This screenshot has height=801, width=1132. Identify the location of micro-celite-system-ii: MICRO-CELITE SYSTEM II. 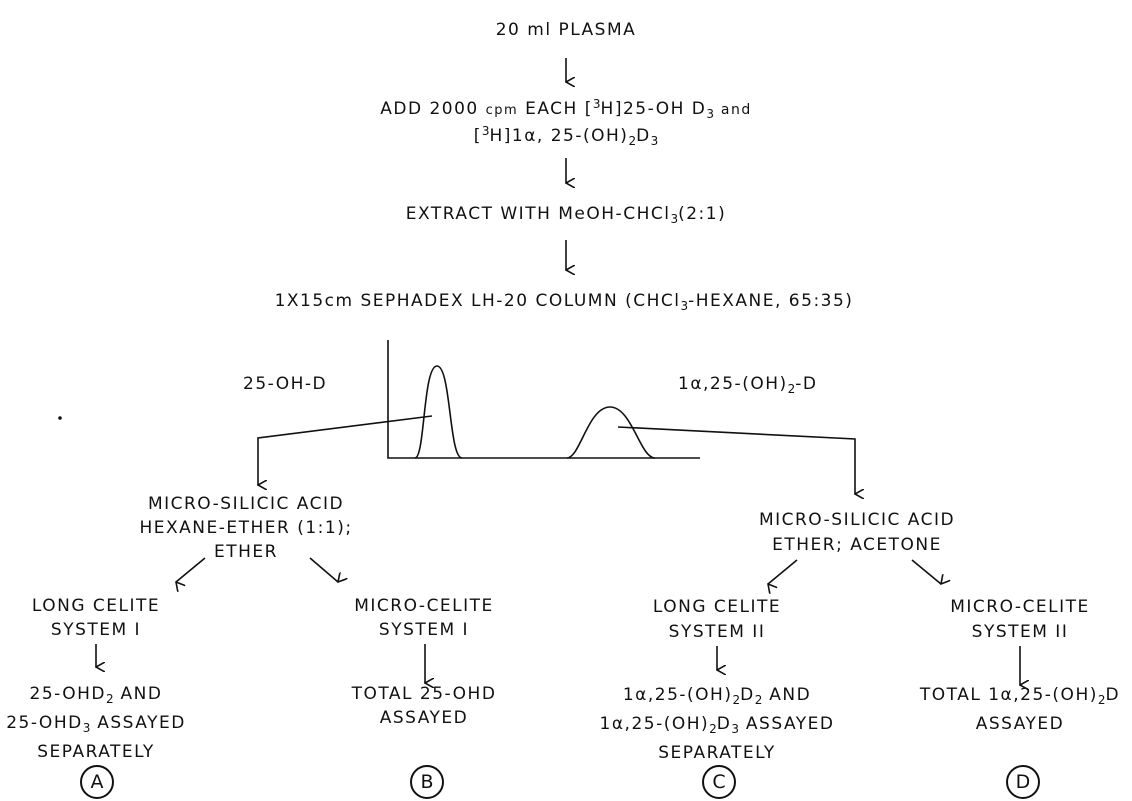
(1020, 619).